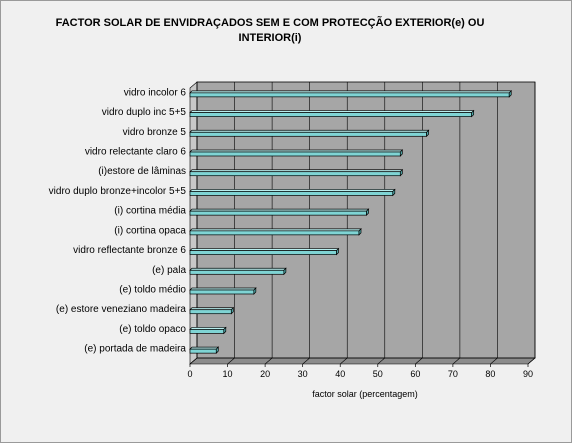 This screenshot has height=443, width=572. I want to click on category-label: vidro duplo inc 5+5, so click(144, 112).